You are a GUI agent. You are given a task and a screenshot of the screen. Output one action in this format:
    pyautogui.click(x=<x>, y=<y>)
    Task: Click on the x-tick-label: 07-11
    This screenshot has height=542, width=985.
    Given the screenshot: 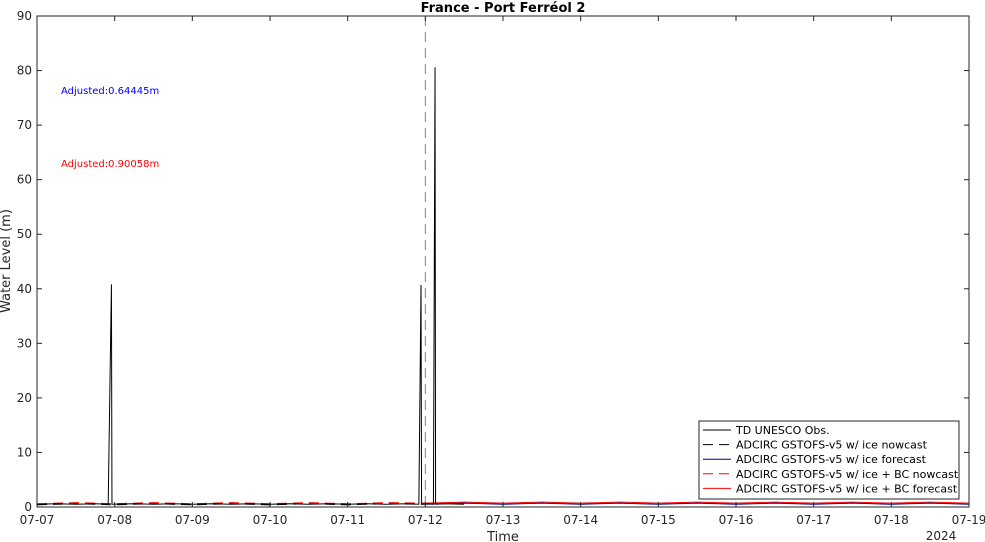 What is the action you would take?
    pyautogui.click(x=347, y=520)
    